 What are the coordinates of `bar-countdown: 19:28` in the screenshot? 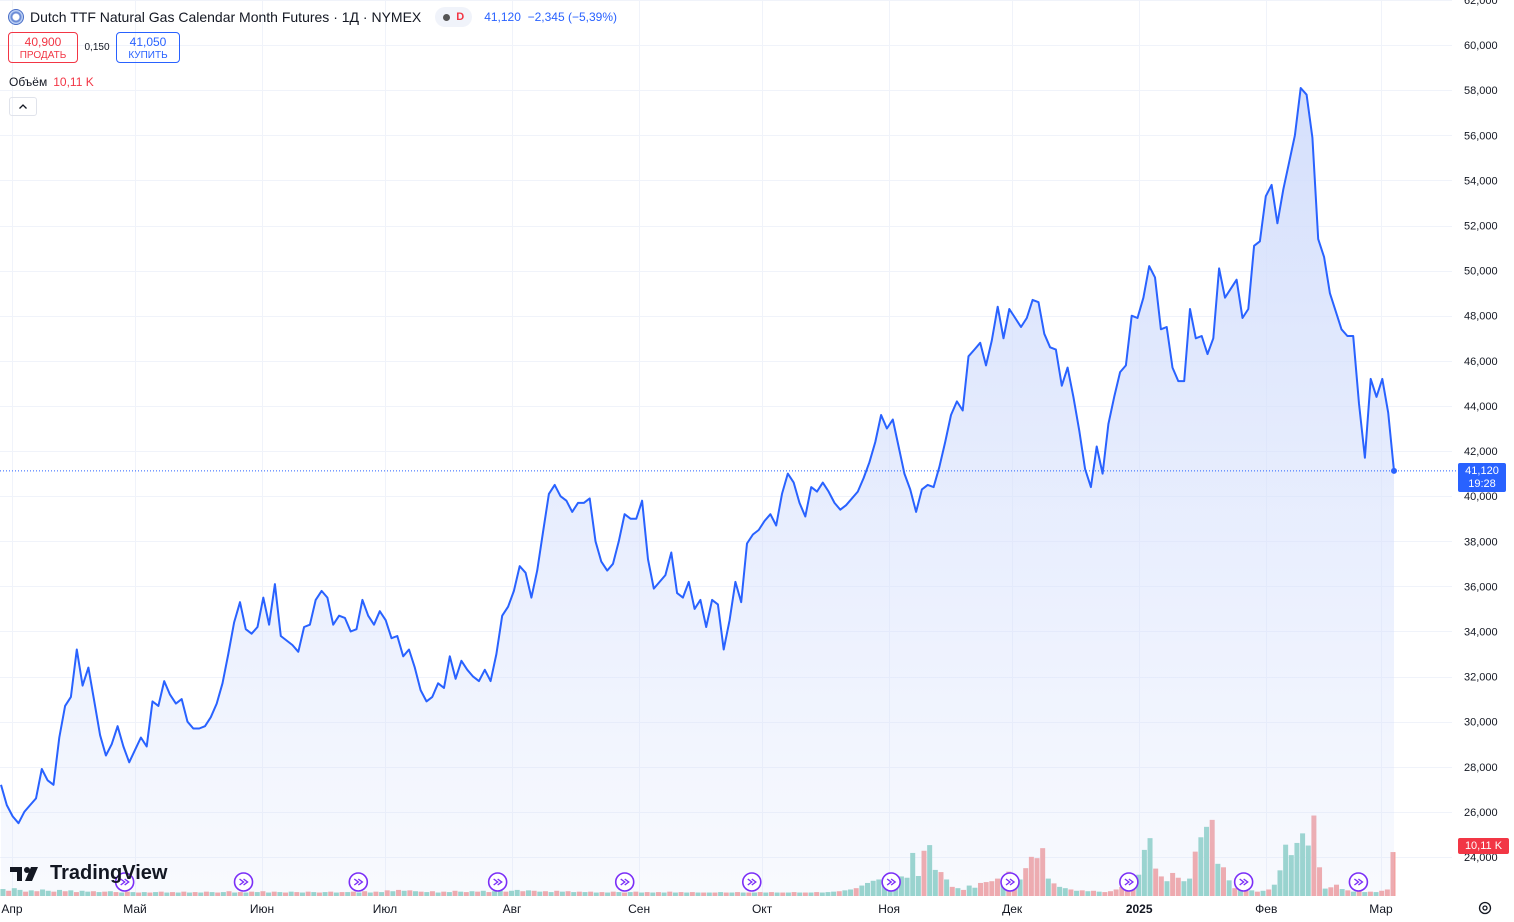 It's located at (1482, 484).